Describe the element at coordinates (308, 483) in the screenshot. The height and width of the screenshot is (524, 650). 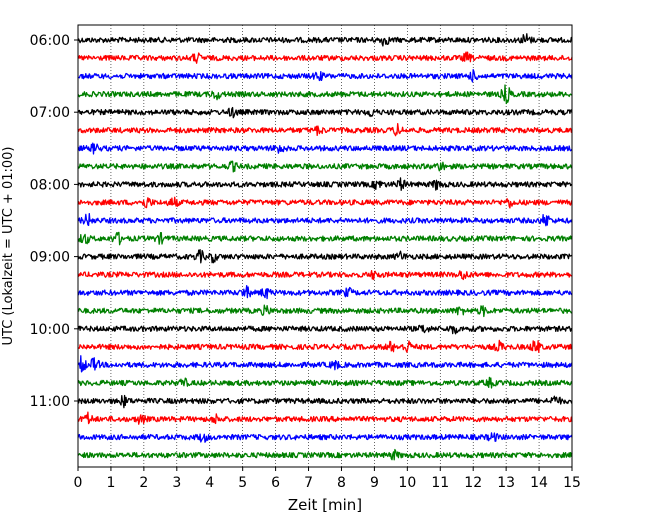
I see `x-tick-label: 7` at that location.